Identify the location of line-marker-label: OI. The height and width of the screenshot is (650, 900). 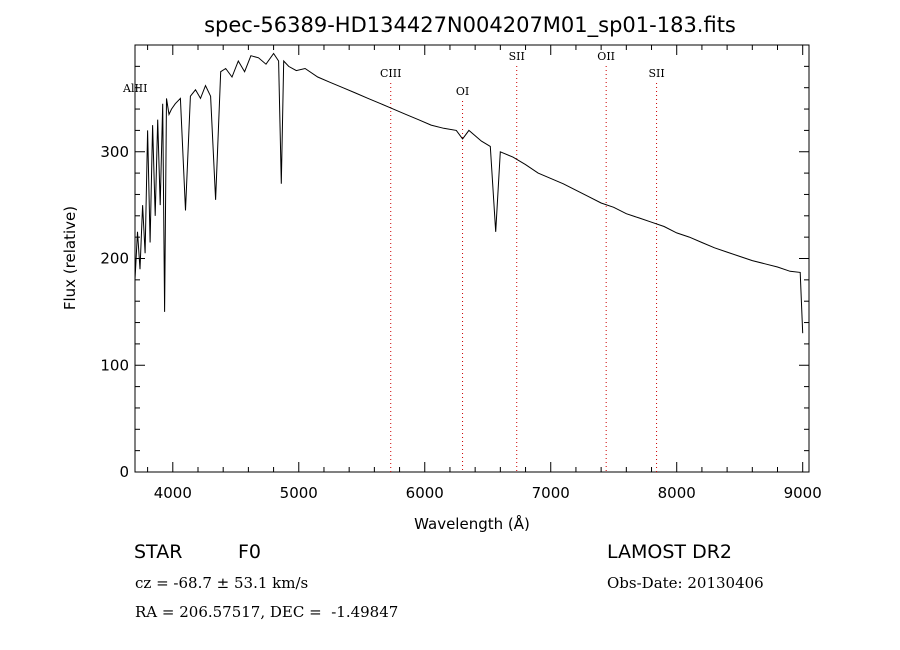
(462, 91).